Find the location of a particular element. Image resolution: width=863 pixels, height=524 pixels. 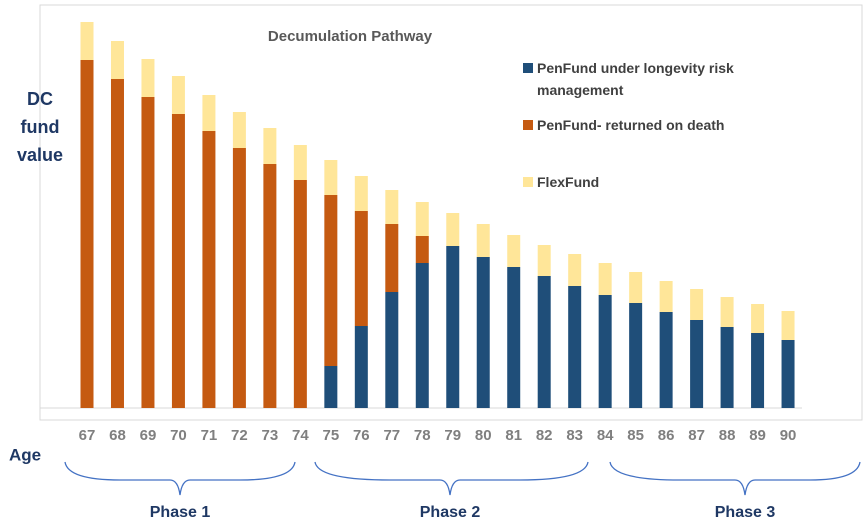

x-tick-label: 70 is located at coordinates (178, 435).